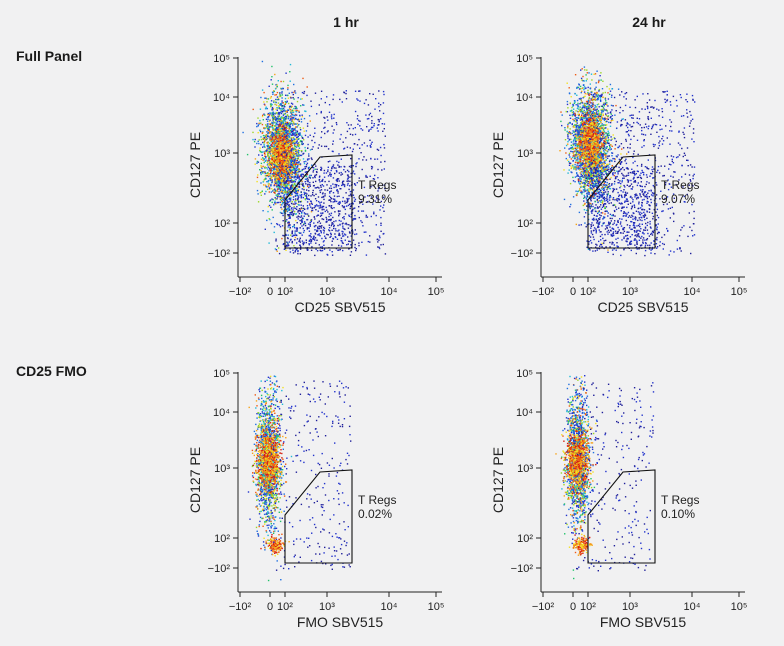 This screenshot has width=784, height=646. I want to click on gate-percent: 9.31%, so click(375, 199).